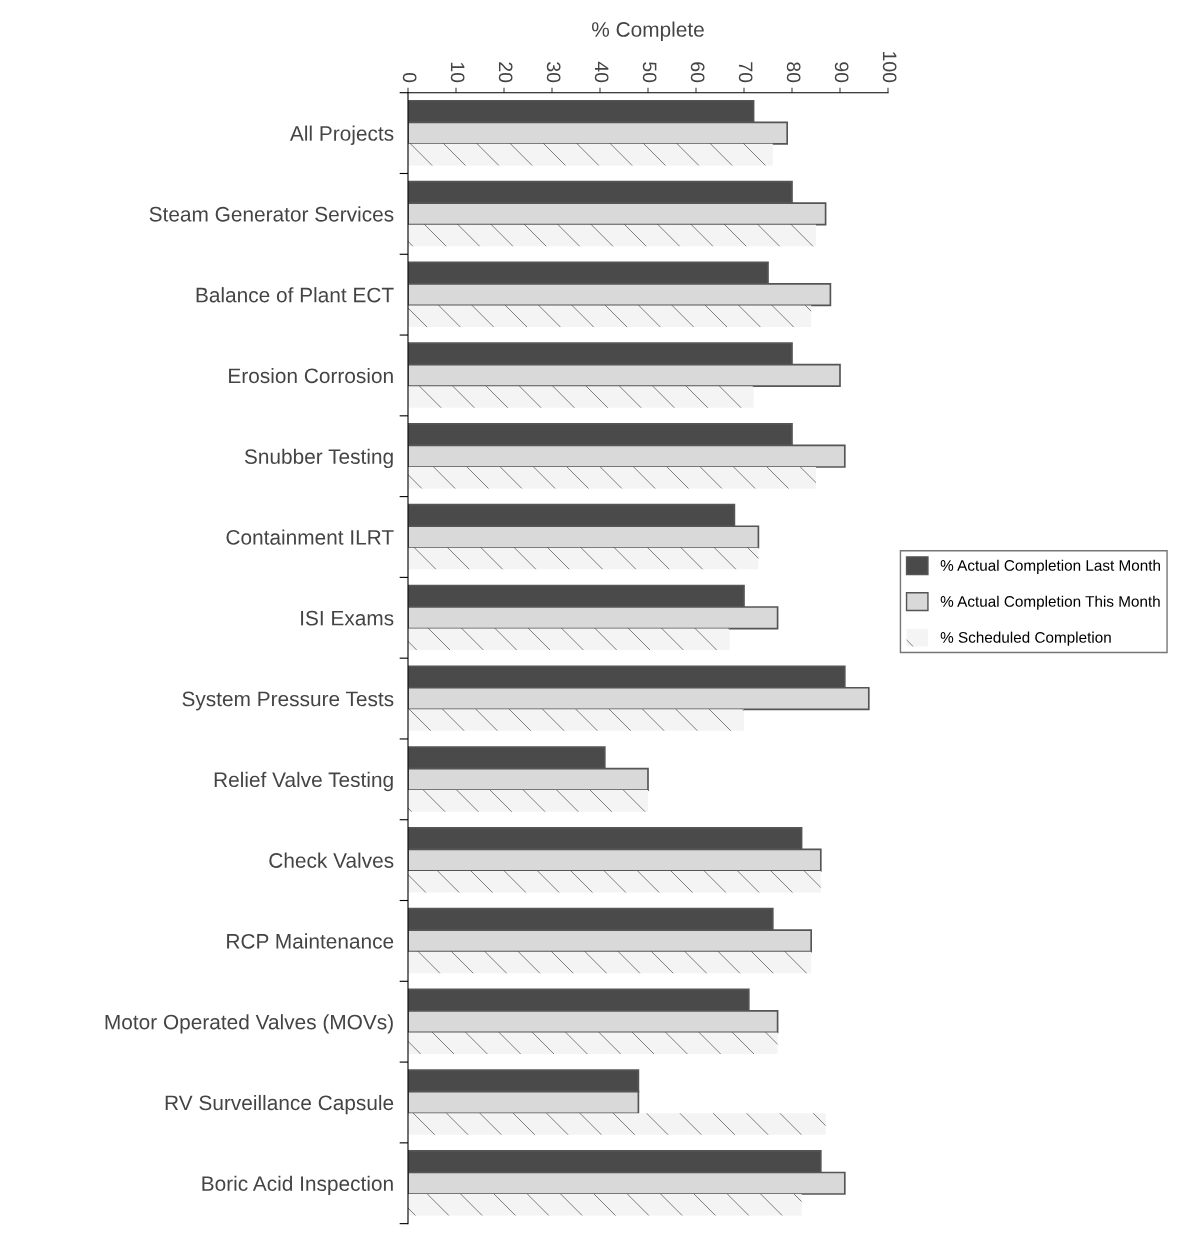  Describe the element at coordinates (505, 72) in the screenshot. I see `x-tick-label: 20` at that location.